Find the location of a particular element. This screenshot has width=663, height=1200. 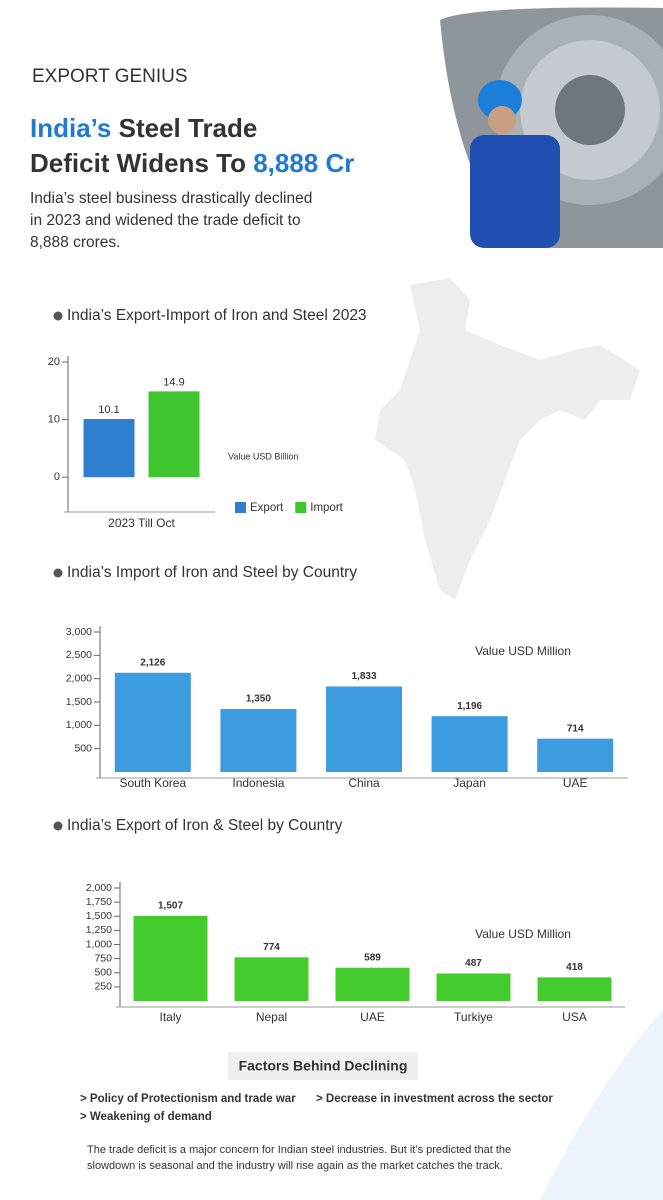

factor-item: > Weakening of demand is located at coordinates (146, 1117).